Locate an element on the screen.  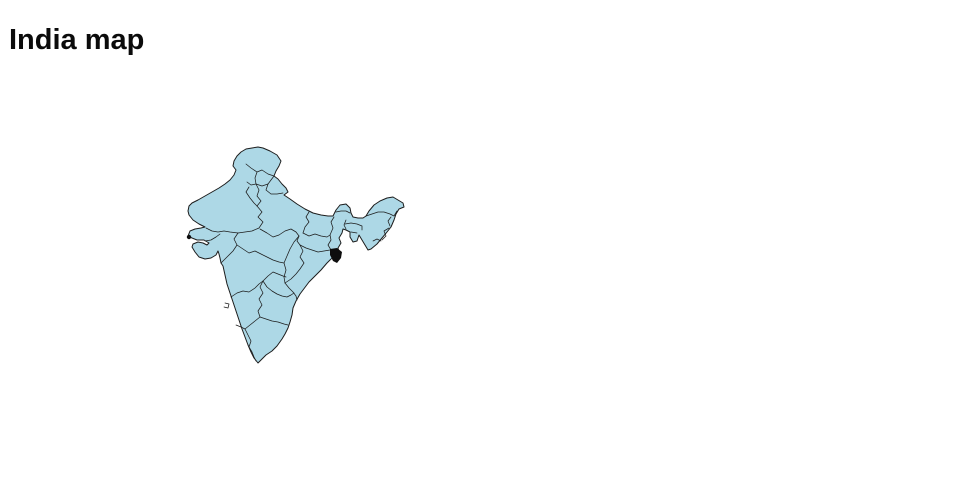
boundary-kerala-tamilnadu is located at coordinates (250, 345).